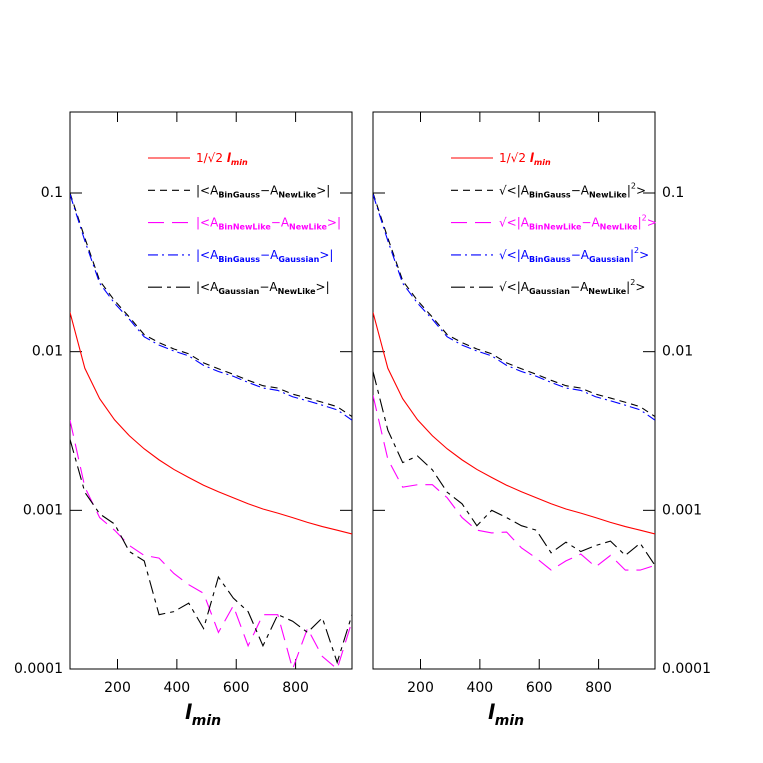 This screenshot has height=763, width=763. What do you see at coordinates (263, 288) in the screenshot?
I see `legend-label: |<AGaussian−ANewLike>|` at bounding box center [263, 288].